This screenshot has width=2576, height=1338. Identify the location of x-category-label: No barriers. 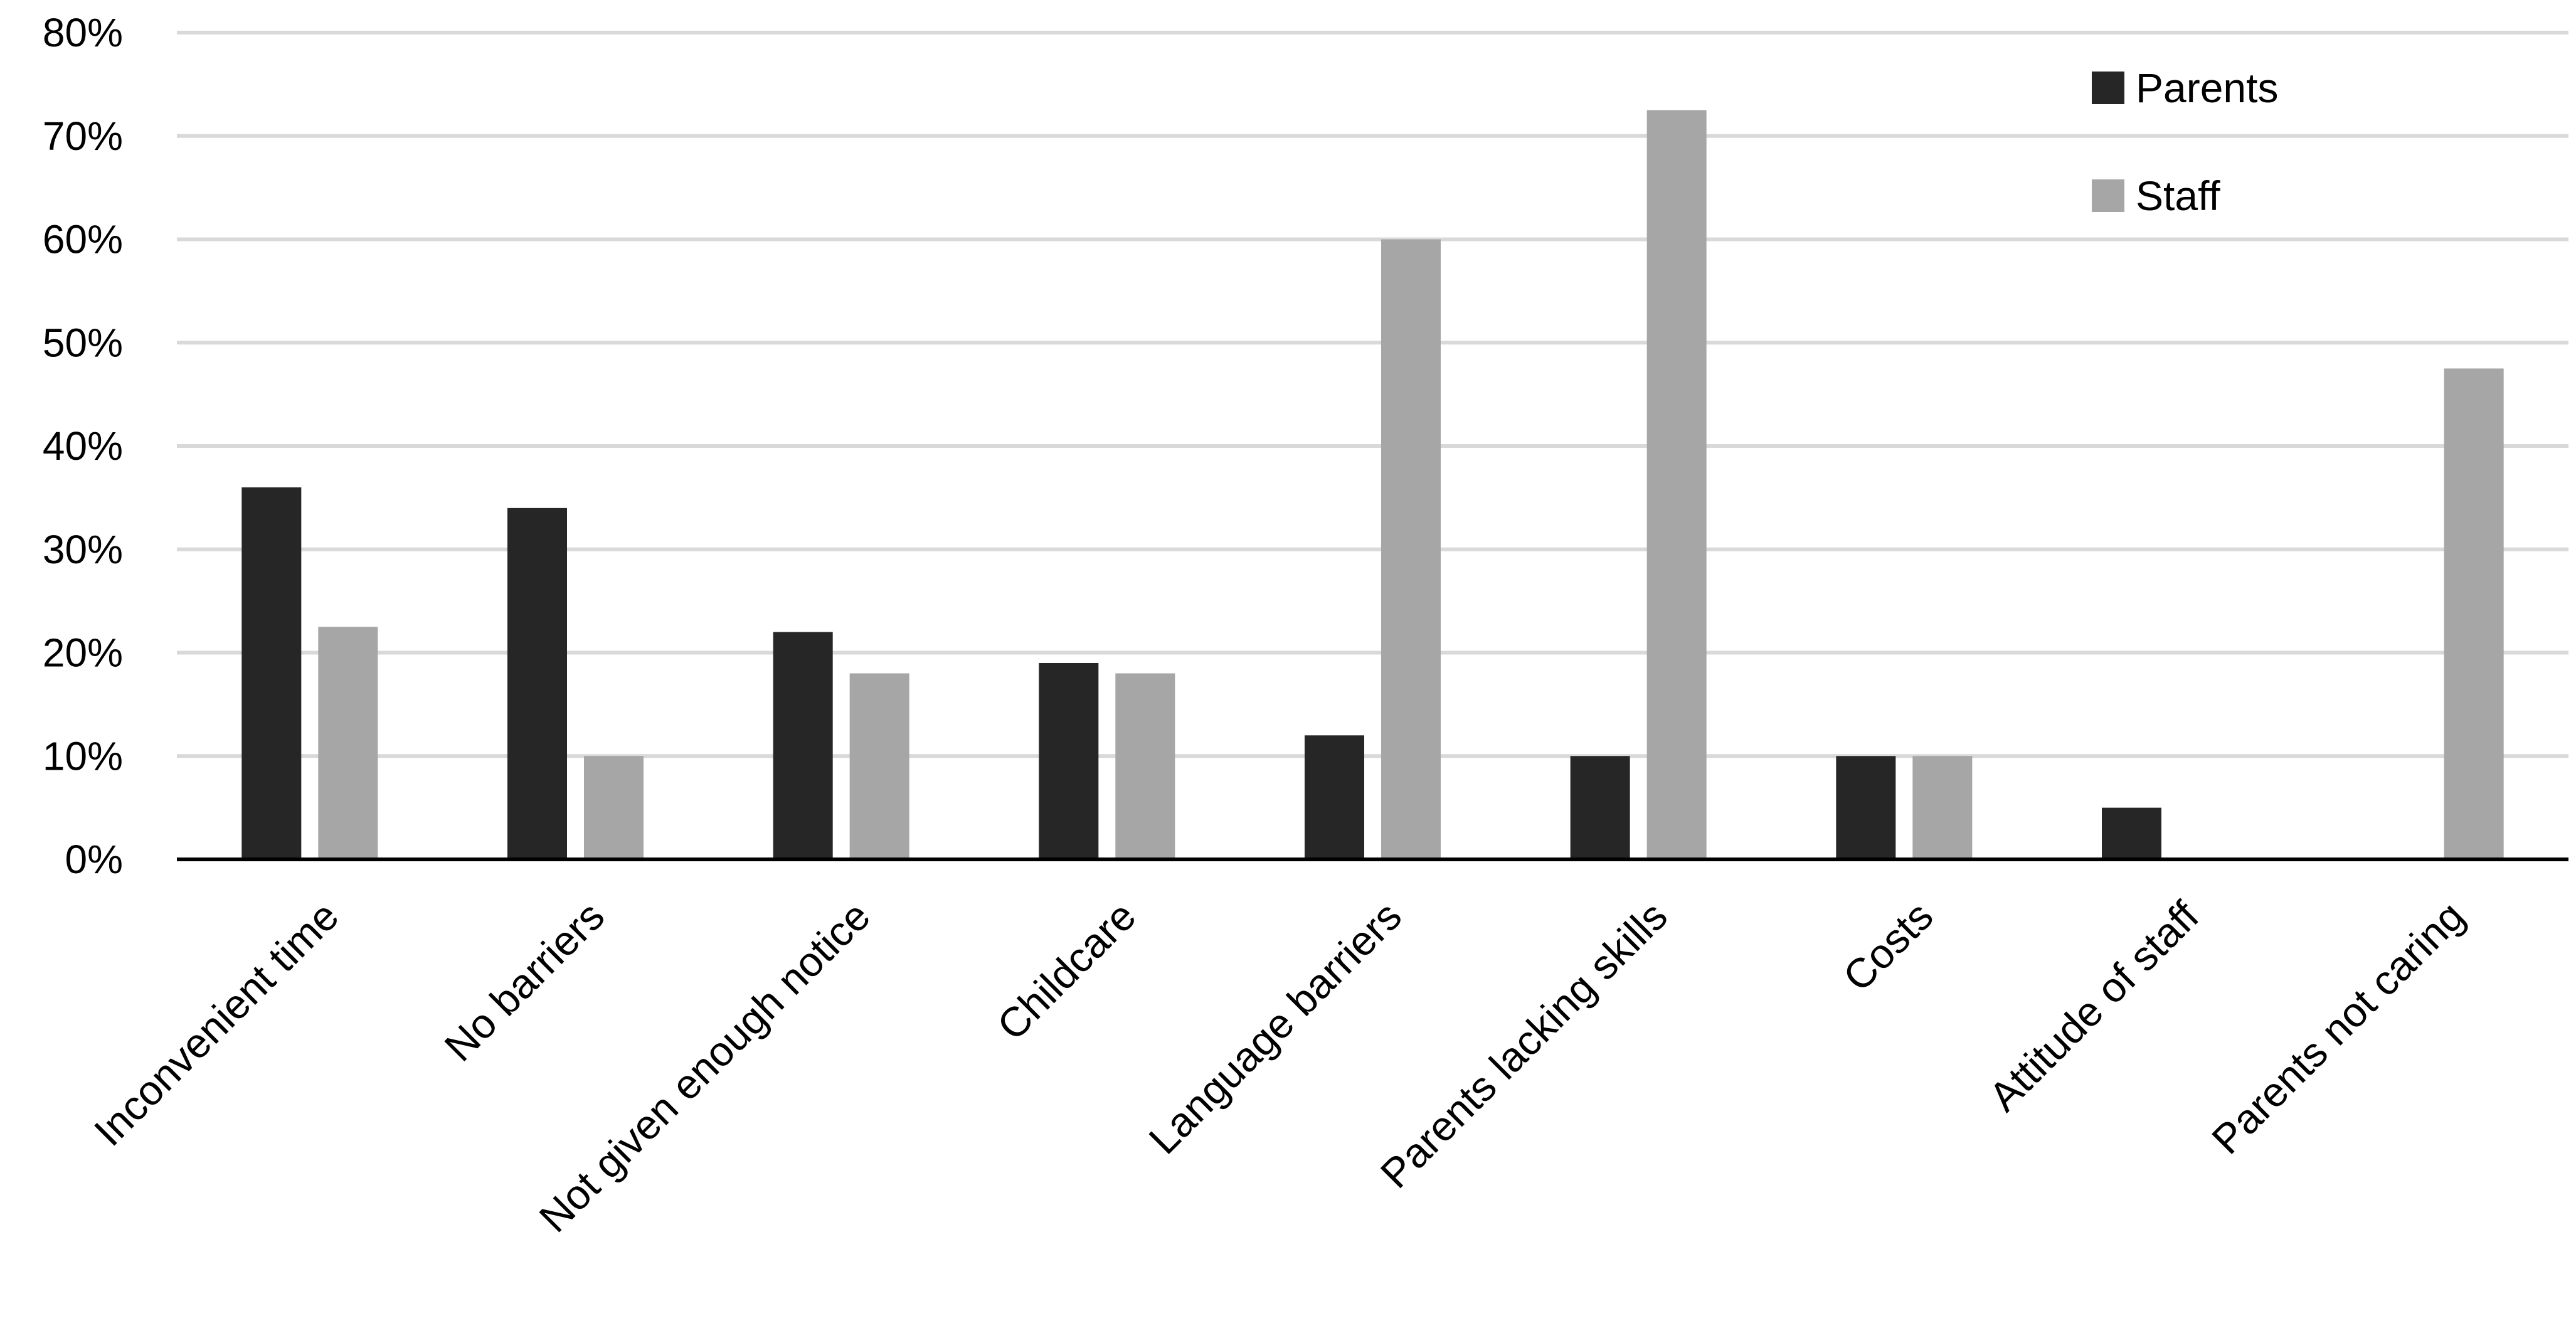
(524, 982).